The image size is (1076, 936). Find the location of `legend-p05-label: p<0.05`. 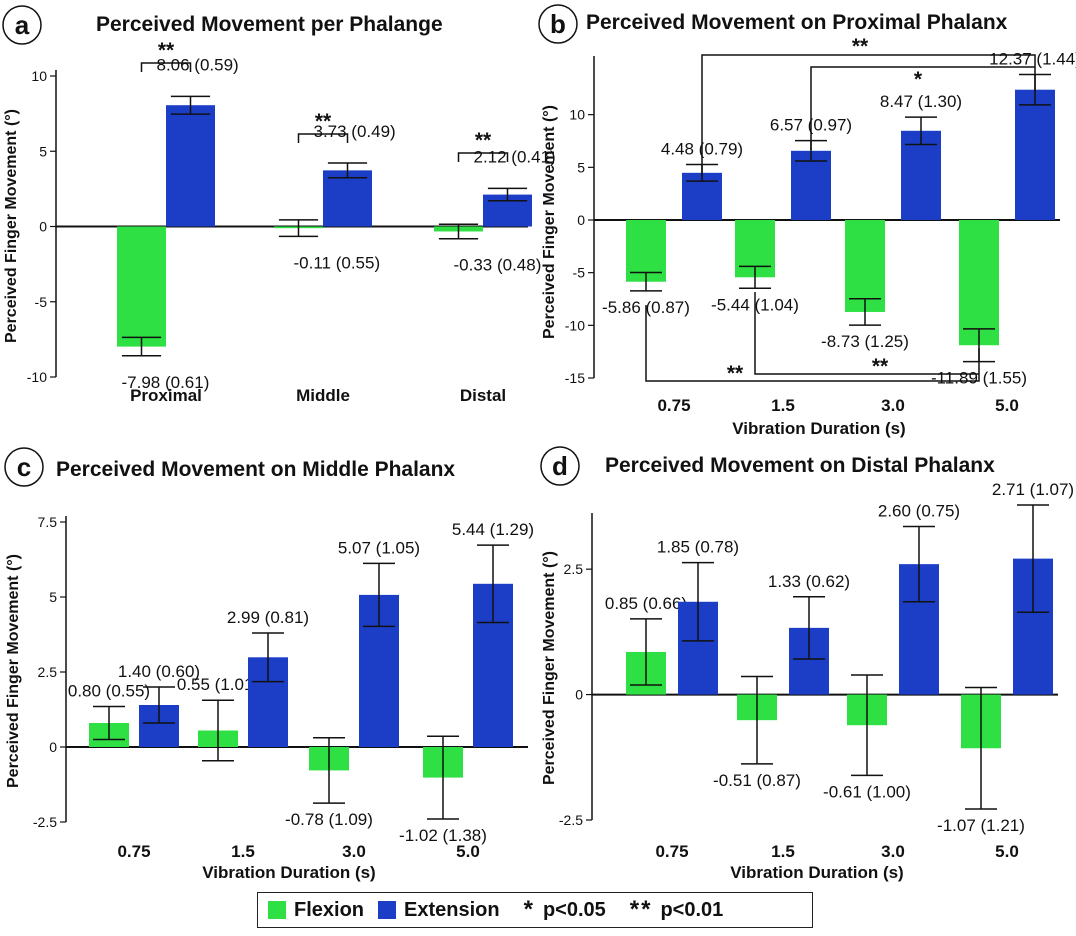

legend-p05-label: p<0.05 is located at coordinates (574, 909).